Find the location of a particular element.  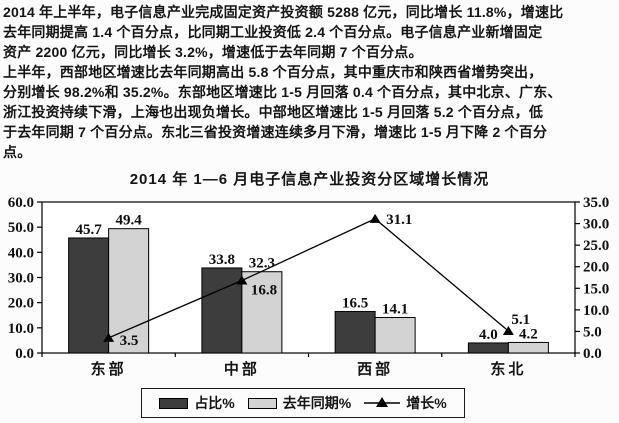

right-axis-tick-label: 20.0 is located at coordinates (596, 268).